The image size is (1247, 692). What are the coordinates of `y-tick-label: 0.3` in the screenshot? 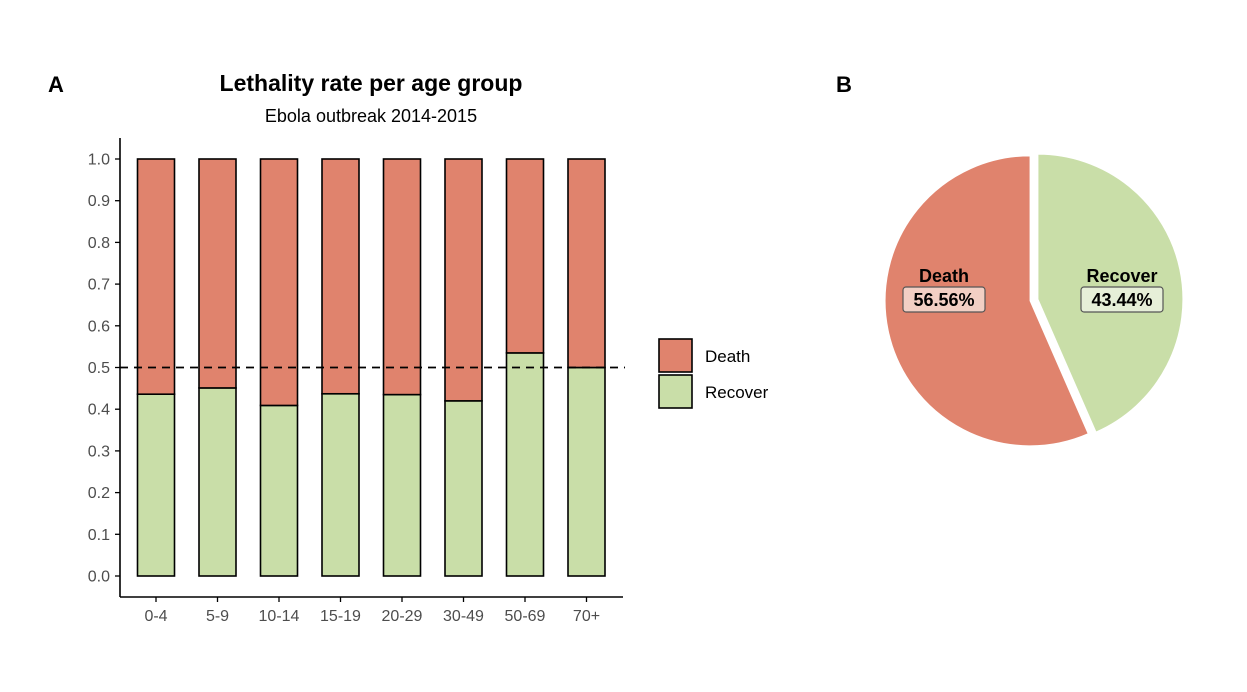 It's located at (99, 451).